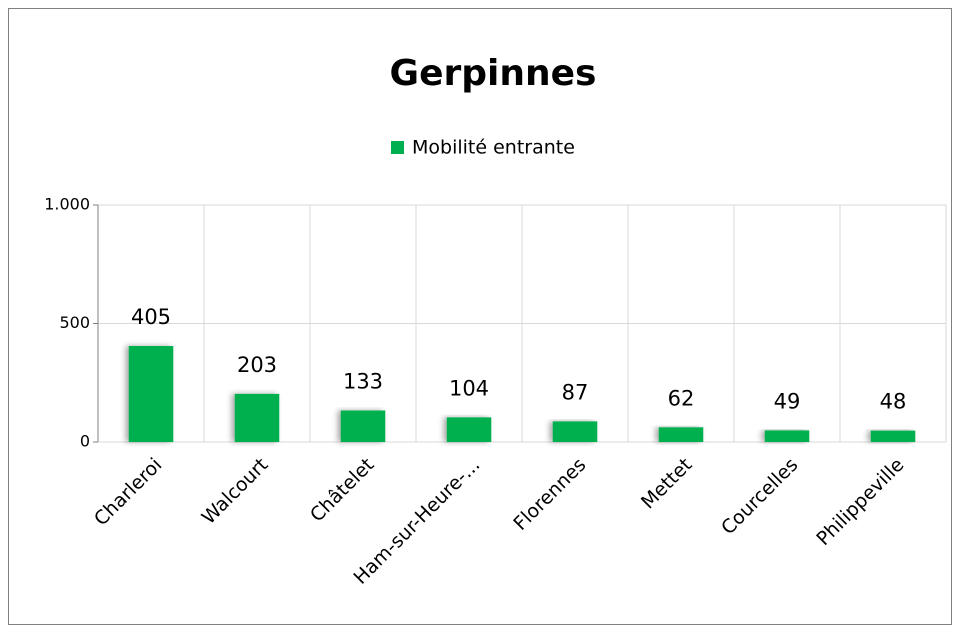 The height and width of the screenshot is (632, 960). What do you see at coordinates (469, 388) in the screenshot?
I see `data-label: 104` at bounding box center [469, 388].